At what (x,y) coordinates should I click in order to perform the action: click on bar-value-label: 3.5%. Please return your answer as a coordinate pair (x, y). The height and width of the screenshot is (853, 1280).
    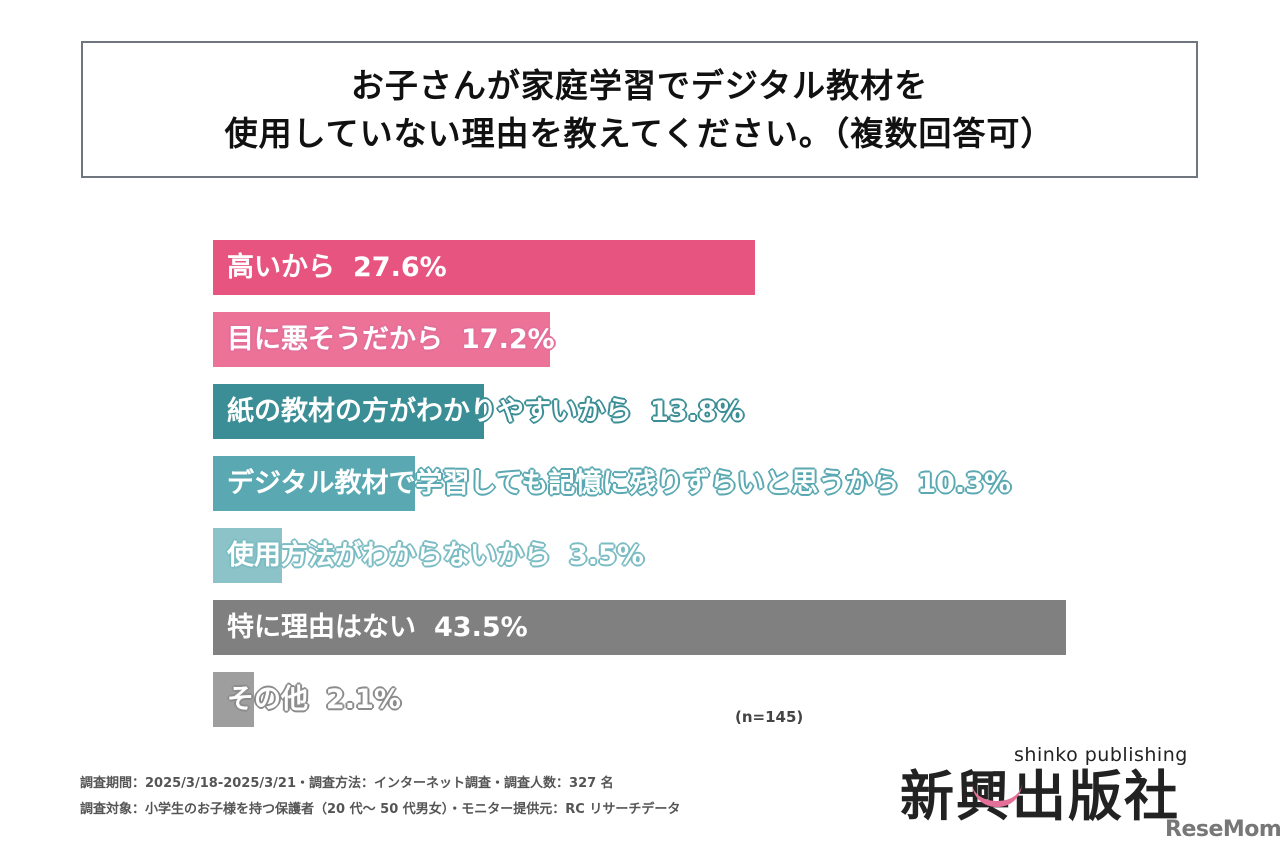
    Looking at the image, I should click on (606, 555).